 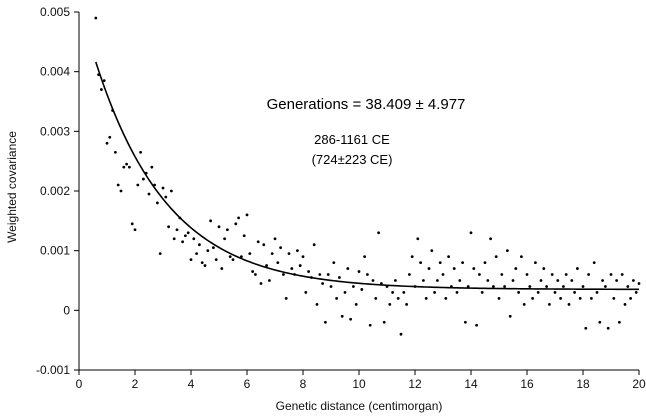 I want to click on y-axis: -0.001 0 0.001 0.002 0.003 0.004 0.005, so click(x=57, y=191).